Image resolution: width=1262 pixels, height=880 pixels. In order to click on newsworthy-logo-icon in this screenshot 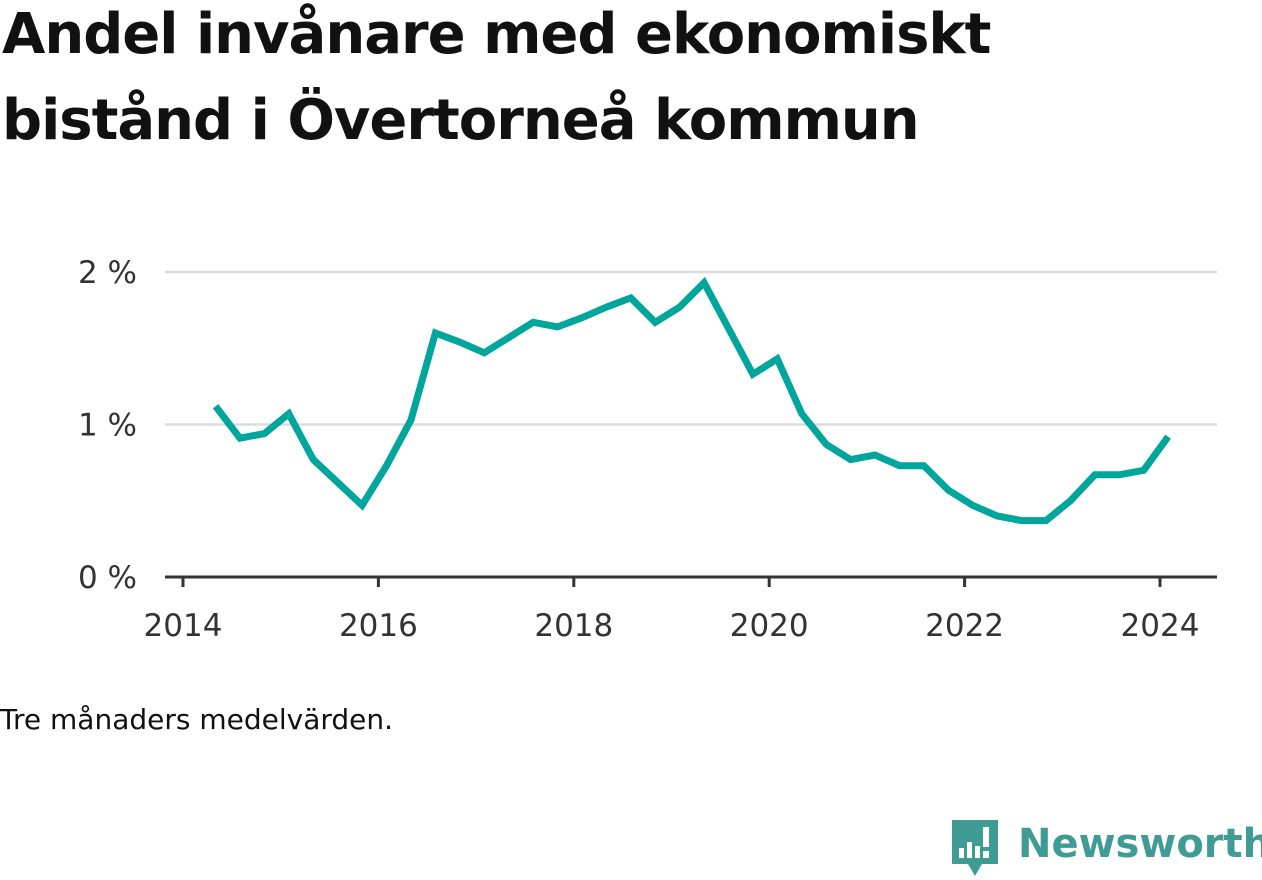, I will do `click(975, 848)`.